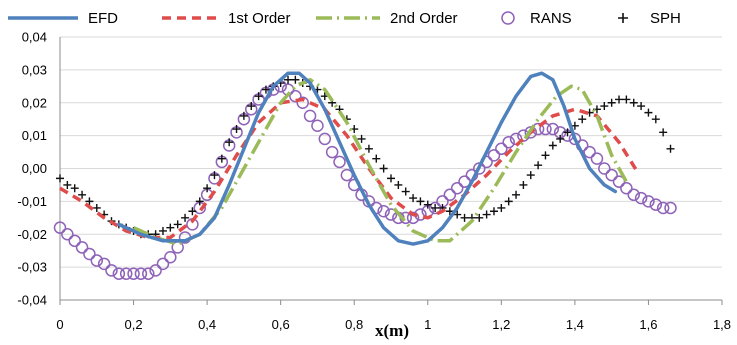 The image size is (737, 345). What do you see at coordinates (207, 324) in the screenshot?
I see `x-tick-label: 0,4` at bounding box center [207, 324].